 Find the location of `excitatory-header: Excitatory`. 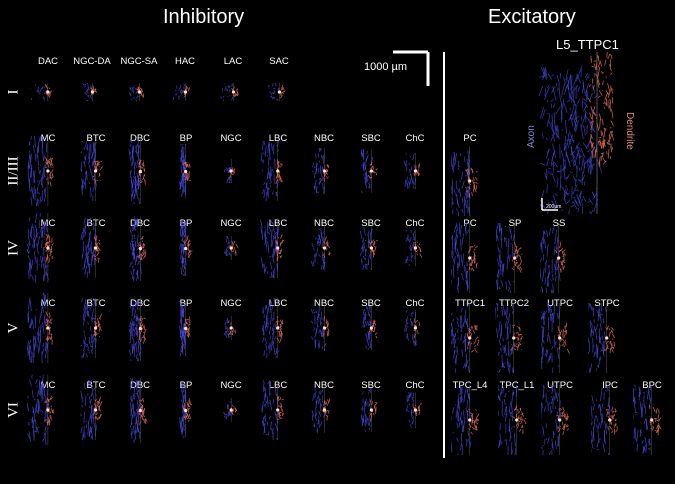

excitatory-header: Excitatory is located at coordinates (532, 17).